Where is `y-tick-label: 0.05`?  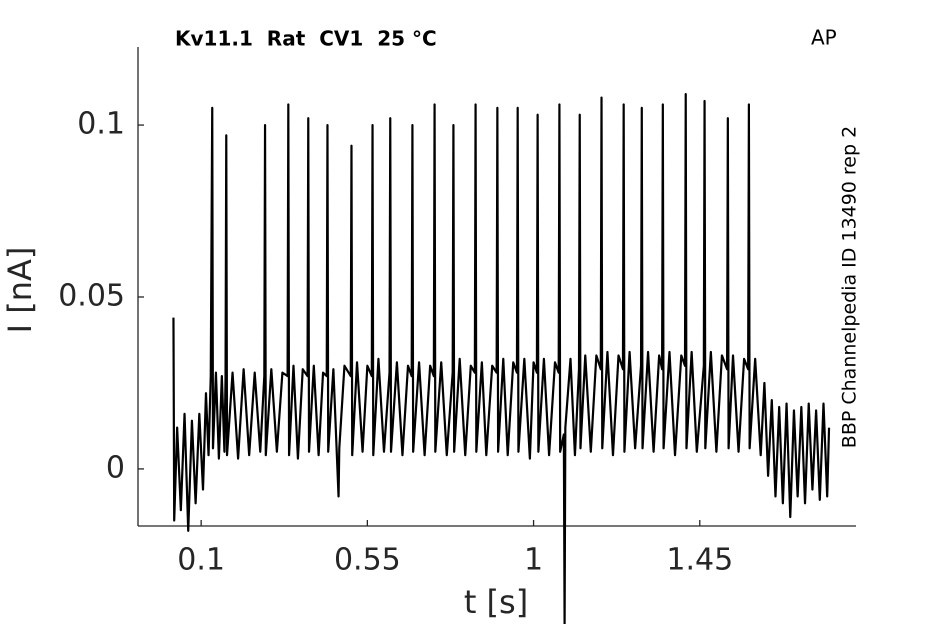
y-tick-label: 0.05 is located at coordinates (91, 295).